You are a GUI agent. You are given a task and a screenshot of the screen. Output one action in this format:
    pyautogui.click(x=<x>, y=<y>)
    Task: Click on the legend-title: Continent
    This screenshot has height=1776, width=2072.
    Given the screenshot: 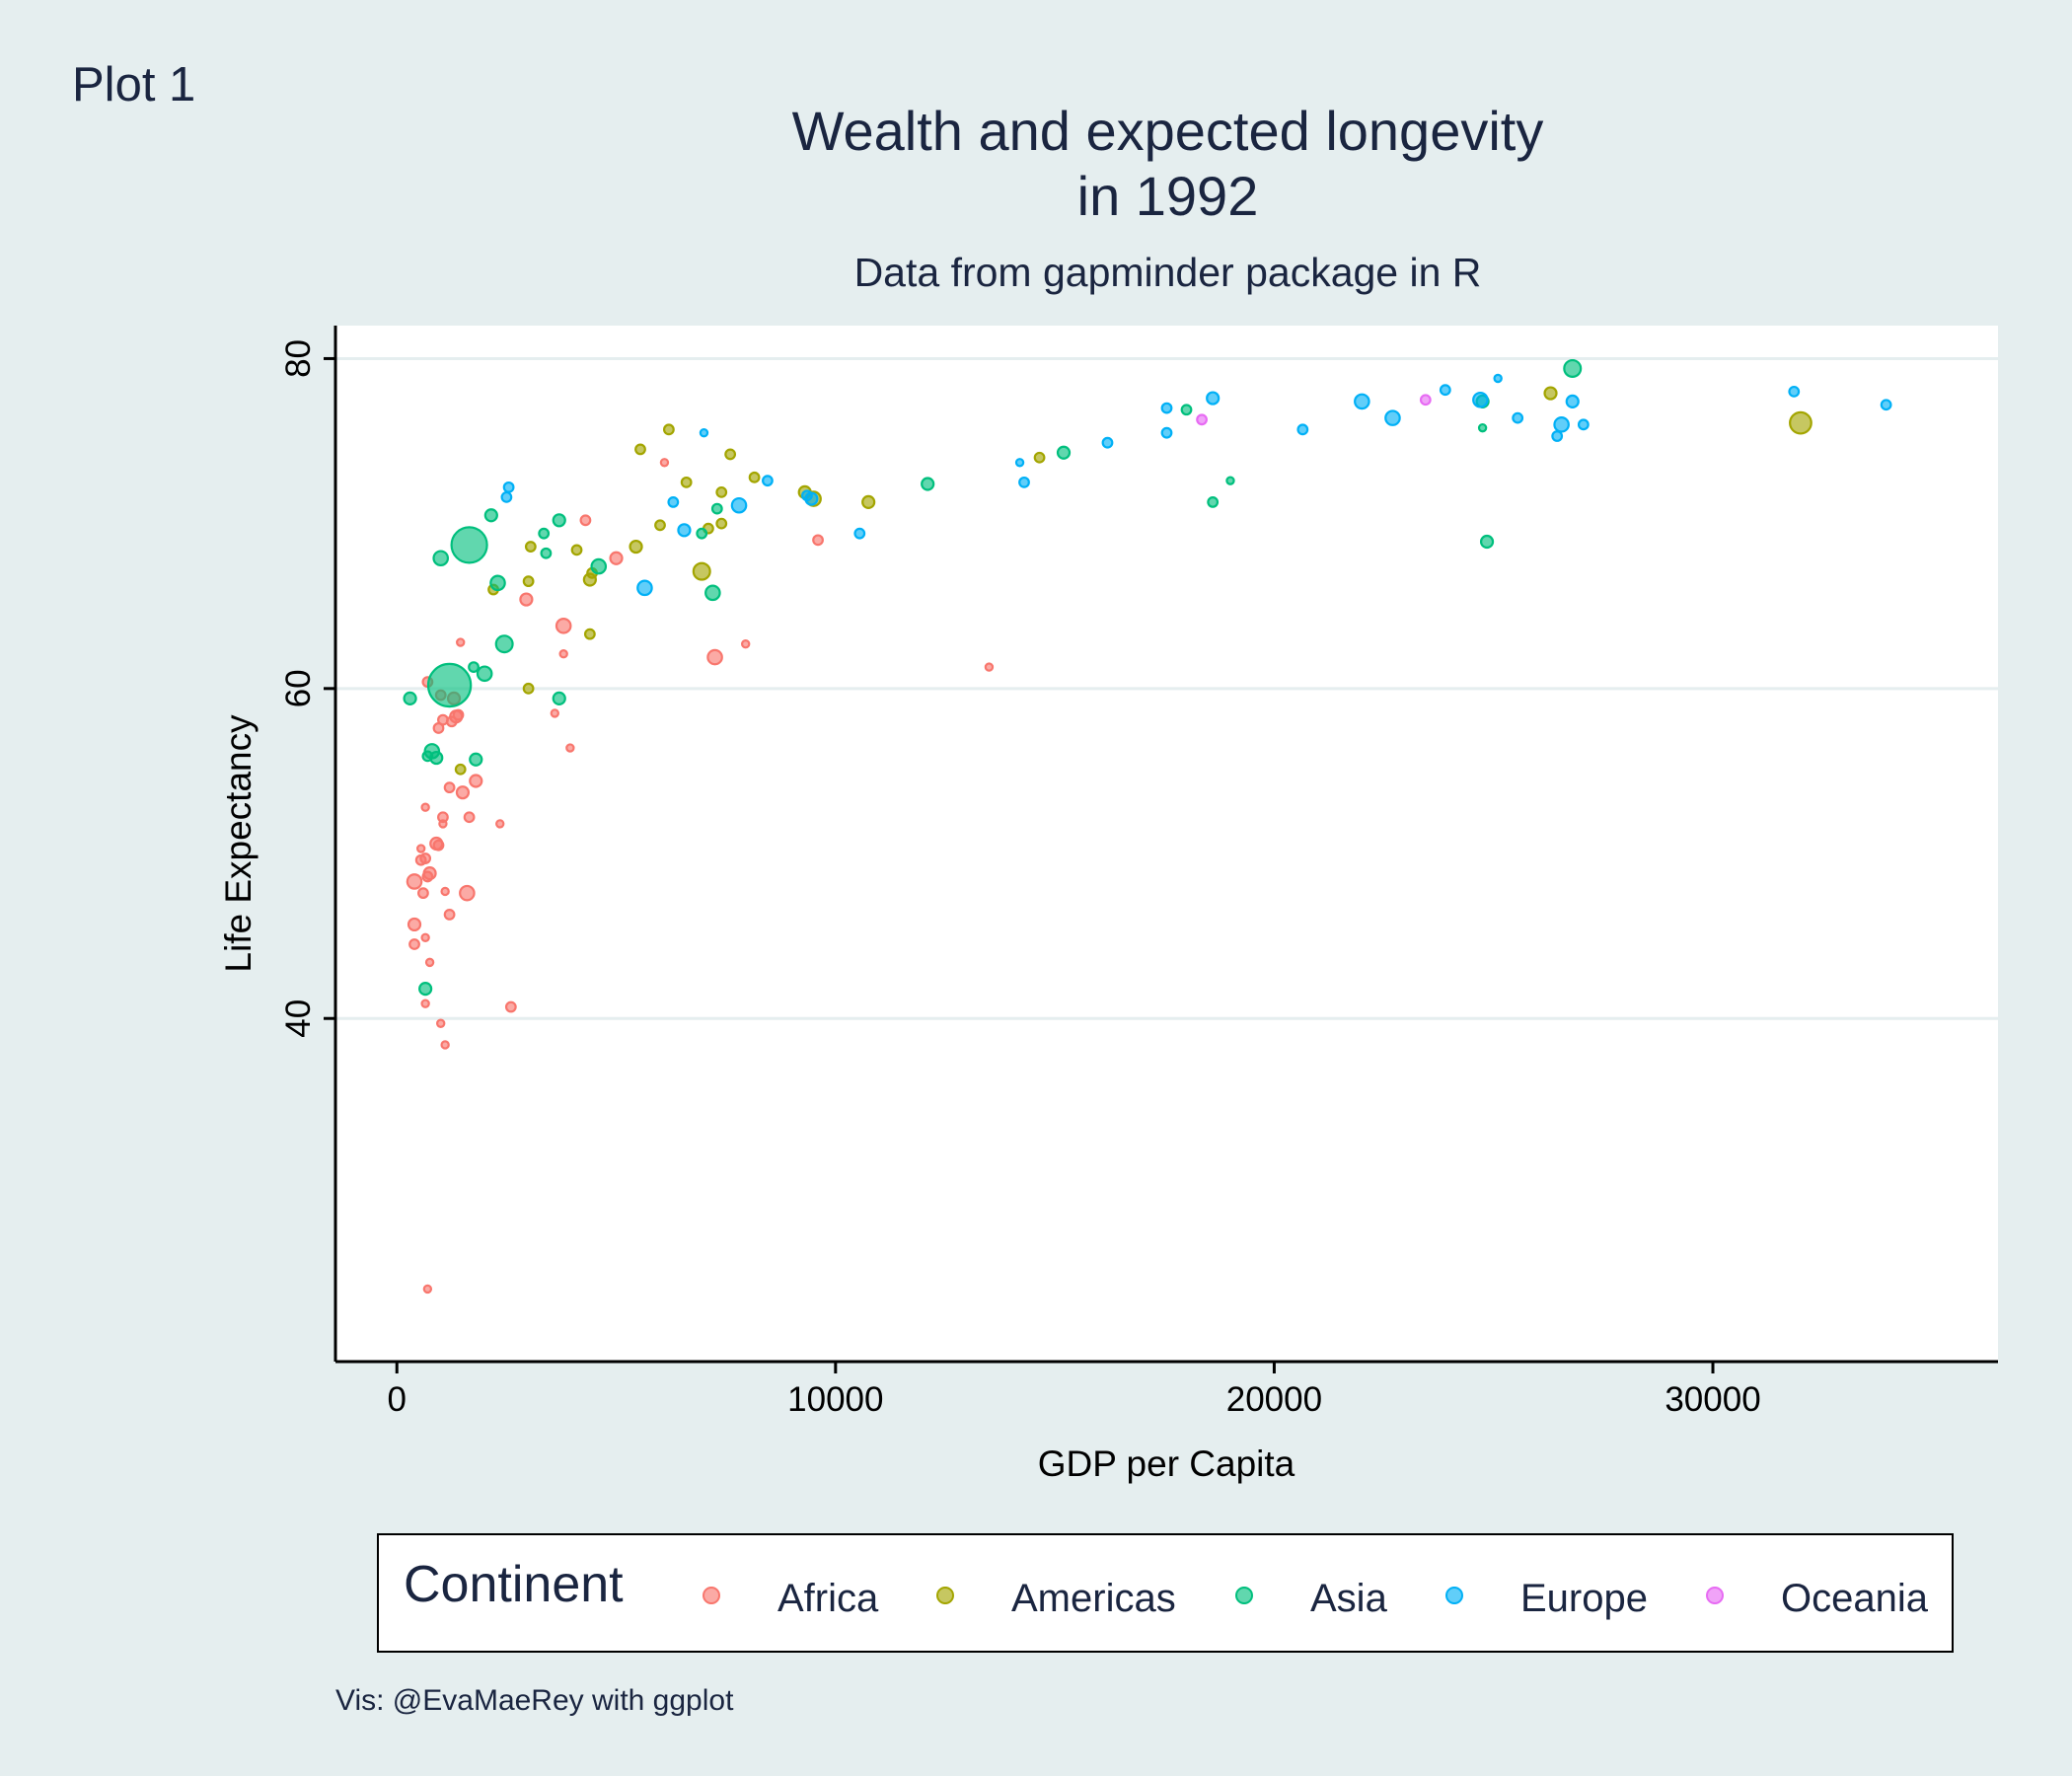 What is the action you would take?
    pyautogui.click(x=514, y=1585)
    